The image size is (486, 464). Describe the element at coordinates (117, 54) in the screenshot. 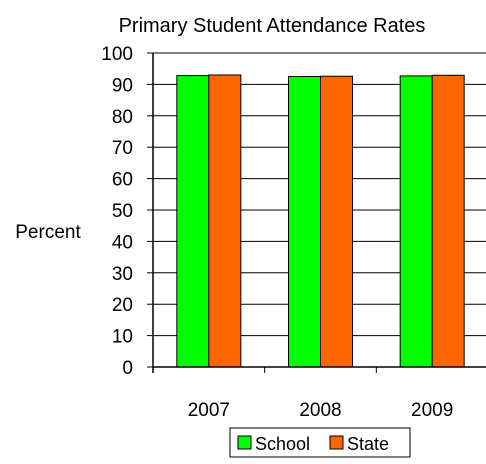

I see `y-tick-label: 100` at that location.